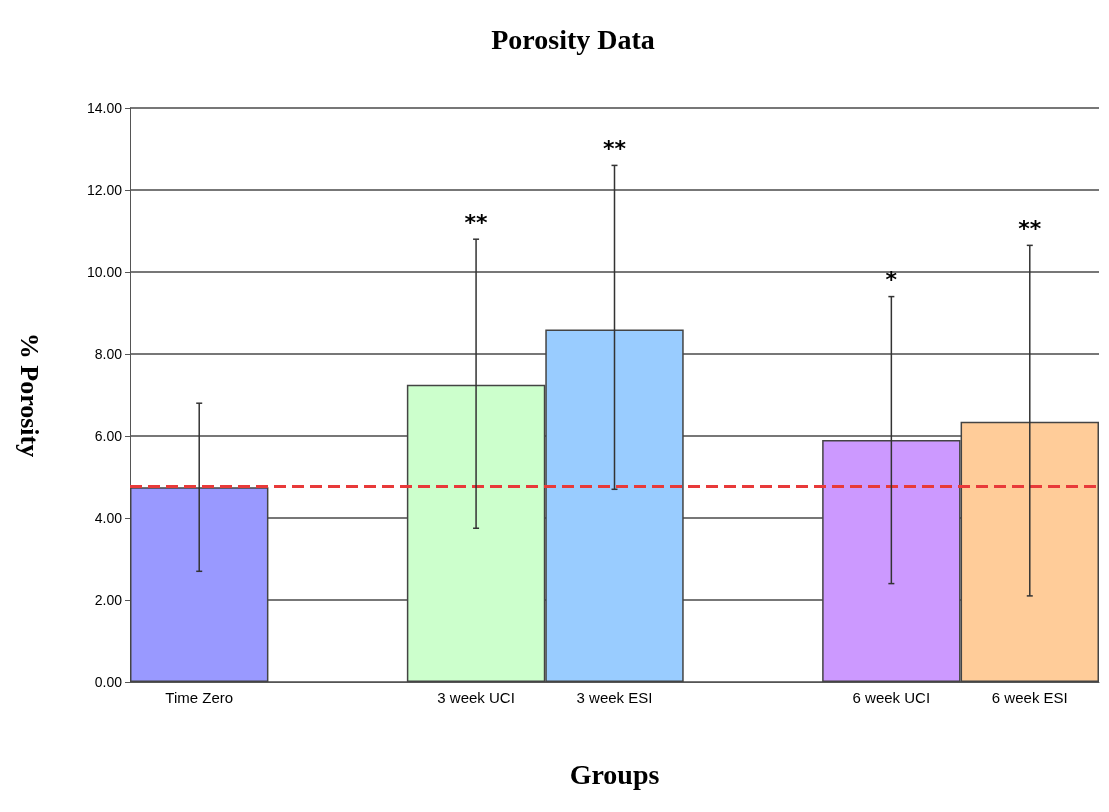 This screenshot has height=812, width=1109. What do you see at coordinates (199, 697) in the screenshot?
I see `x-tick-label: Time Zero` at bounding box center [199, 697].